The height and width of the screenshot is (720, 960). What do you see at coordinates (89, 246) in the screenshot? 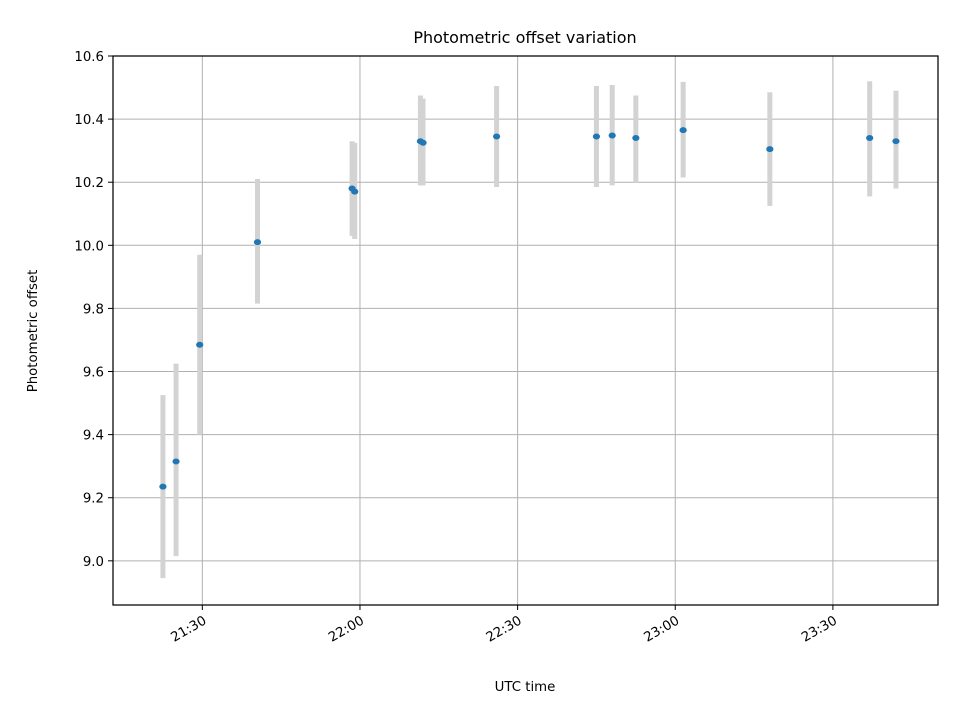
I see `y-tick-label: 10.0` at bounding box center [89, 246].